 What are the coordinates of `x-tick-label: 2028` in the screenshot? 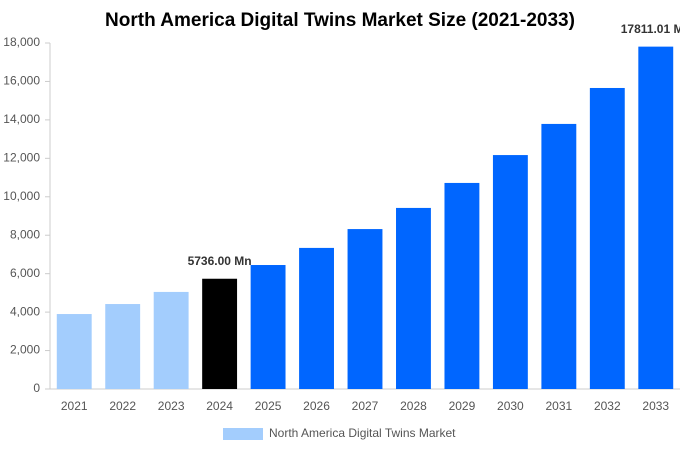 It's located at (413, 406).